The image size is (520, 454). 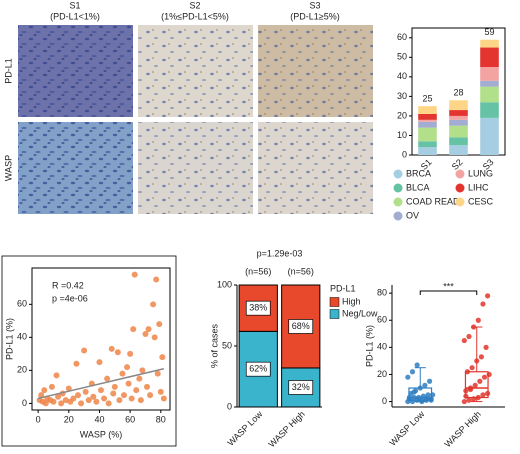 What do you see at coordinates (433, 201) in the screenshot?
I see `legend-label: COAD READ` at bounding box center [433, 201].